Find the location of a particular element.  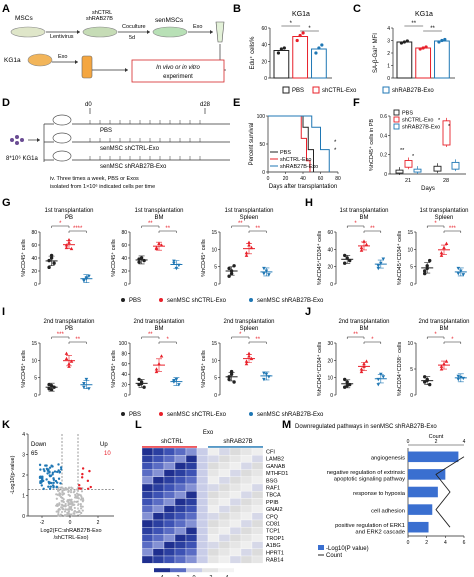

plot-title: BM is located at coordinates (364, 218).